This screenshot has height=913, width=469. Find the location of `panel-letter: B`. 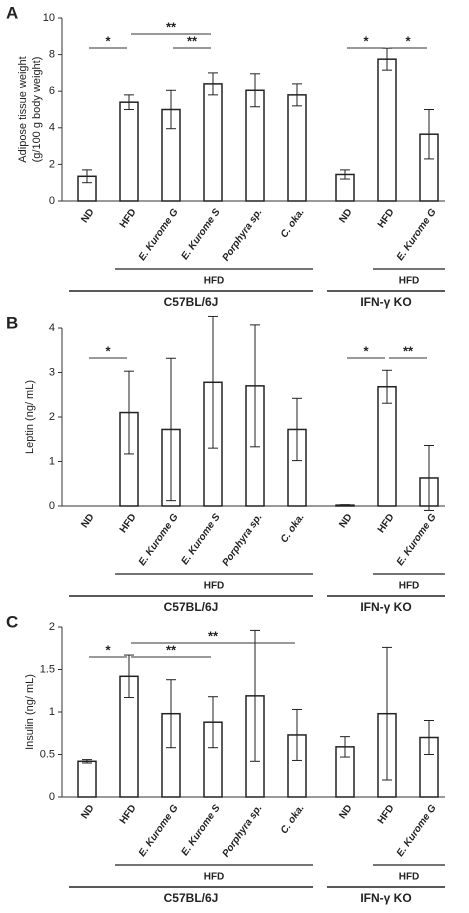

panel-letter: B is located at coordinates (12, 322).